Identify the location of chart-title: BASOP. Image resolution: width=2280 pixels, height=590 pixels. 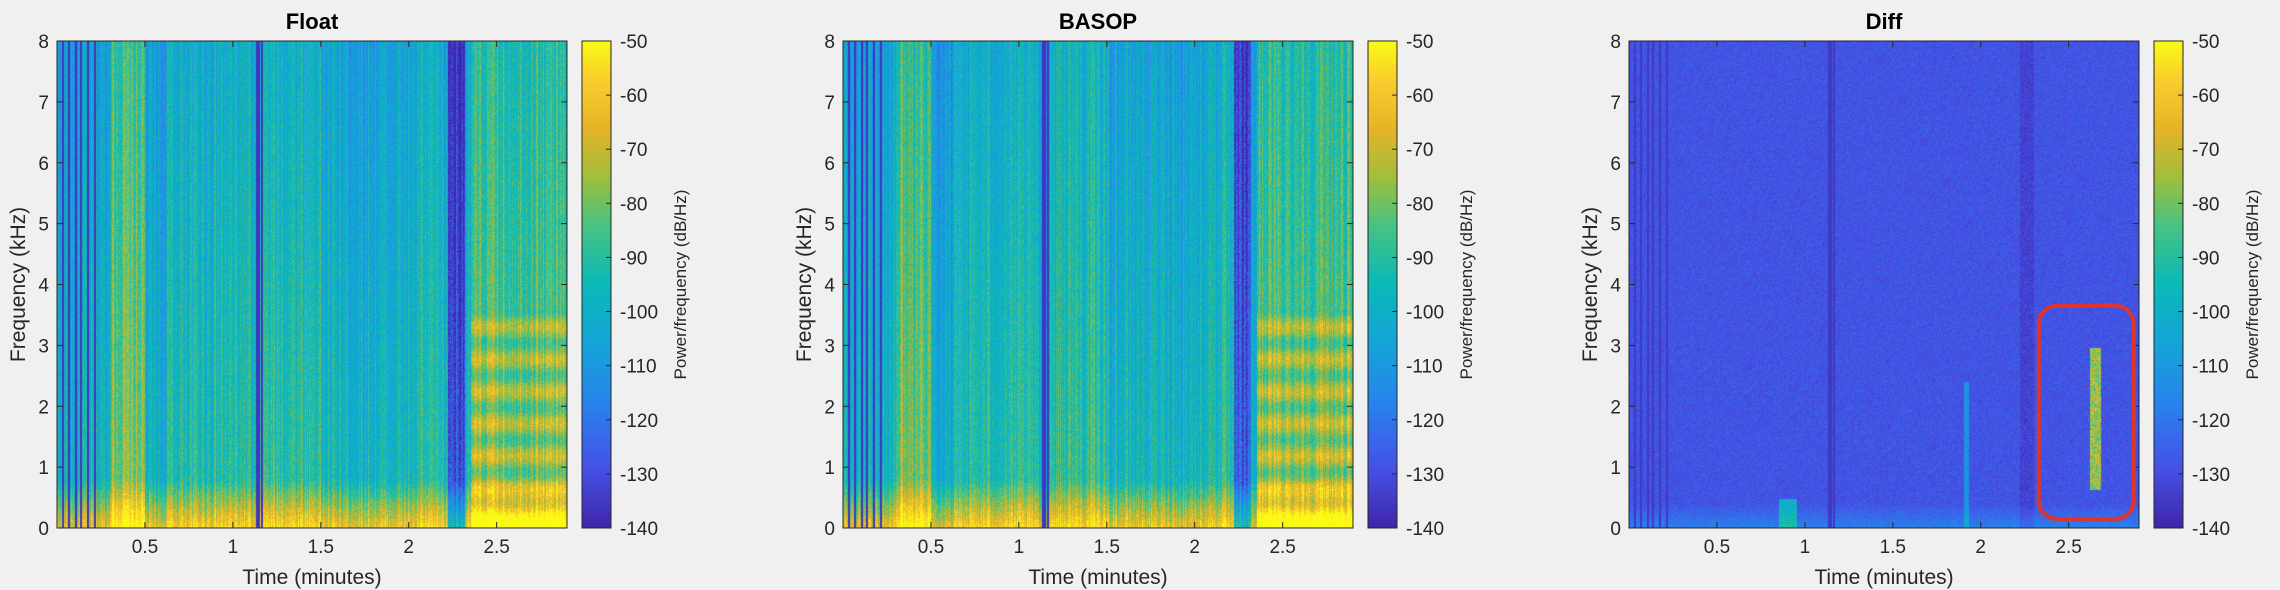
(1098, 21).